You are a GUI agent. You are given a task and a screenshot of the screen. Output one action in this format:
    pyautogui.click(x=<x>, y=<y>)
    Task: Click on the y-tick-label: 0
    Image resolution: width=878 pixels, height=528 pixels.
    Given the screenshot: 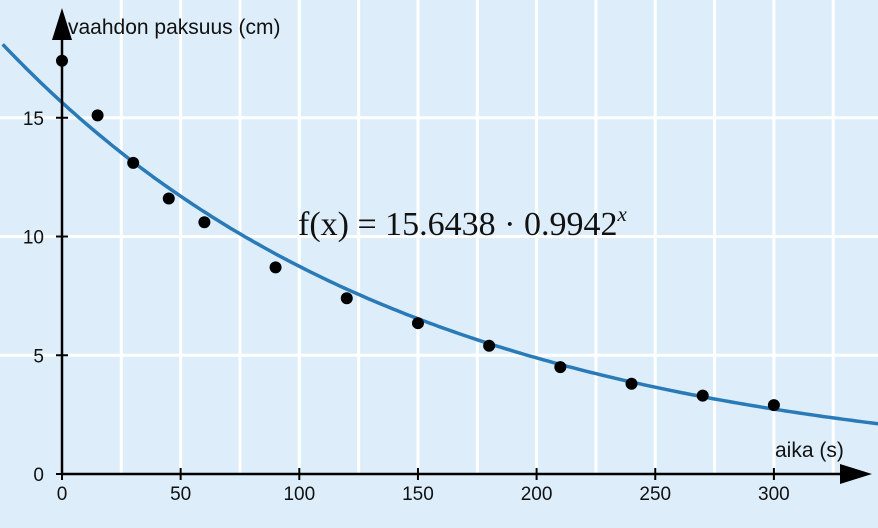 What is the action you would take?
    pyautogui.click(x=38, y=475)
    